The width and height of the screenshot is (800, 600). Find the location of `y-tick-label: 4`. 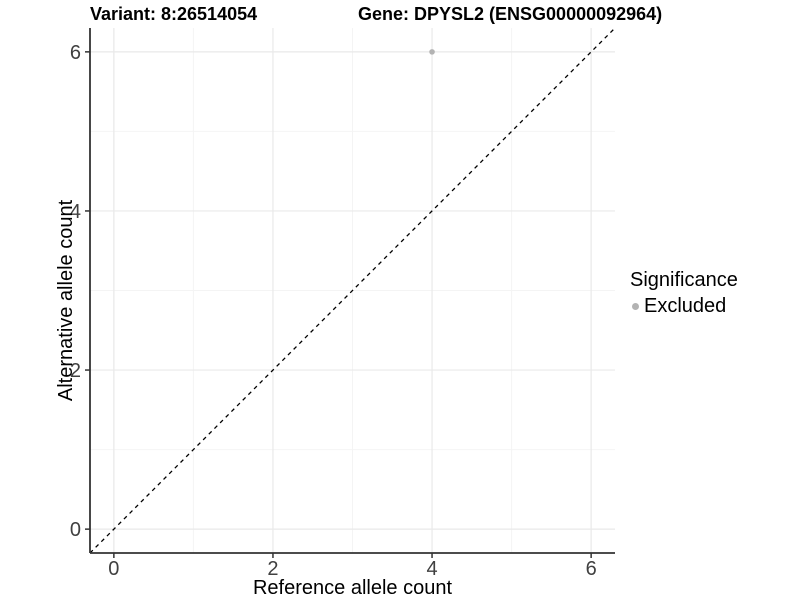

y-tick-label: 4 is located at coordinates (75, 212).